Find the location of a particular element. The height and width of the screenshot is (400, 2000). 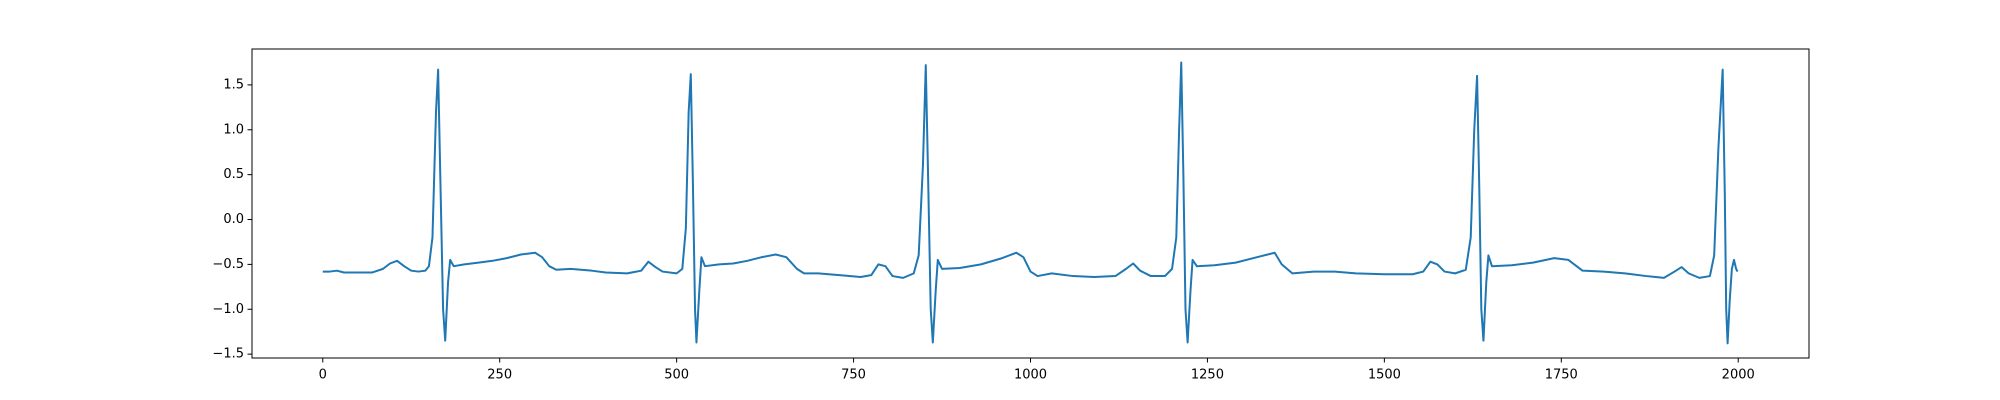

x-tick-label: 500 is located at coordinates (676, 375).